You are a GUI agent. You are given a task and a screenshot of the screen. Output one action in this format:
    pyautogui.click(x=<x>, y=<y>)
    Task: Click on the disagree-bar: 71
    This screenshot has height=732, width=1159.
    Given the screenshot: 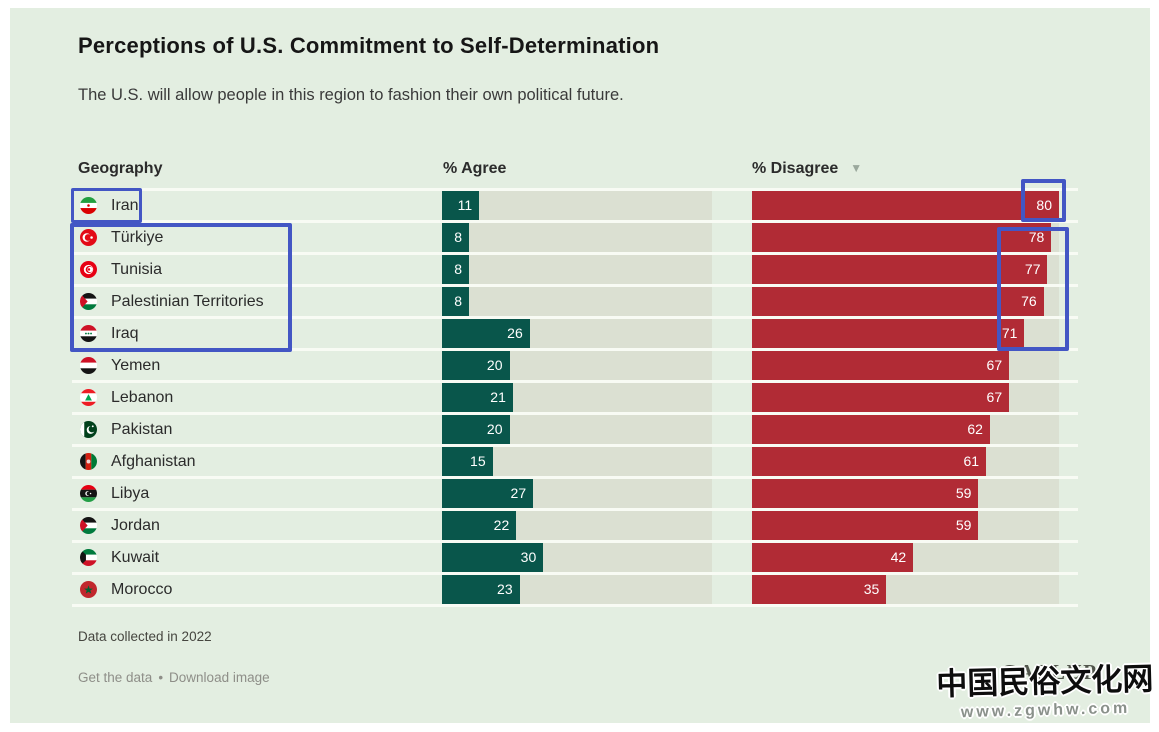 What is the action you would take?
    pyautogui.click(x=888, y=333)
    